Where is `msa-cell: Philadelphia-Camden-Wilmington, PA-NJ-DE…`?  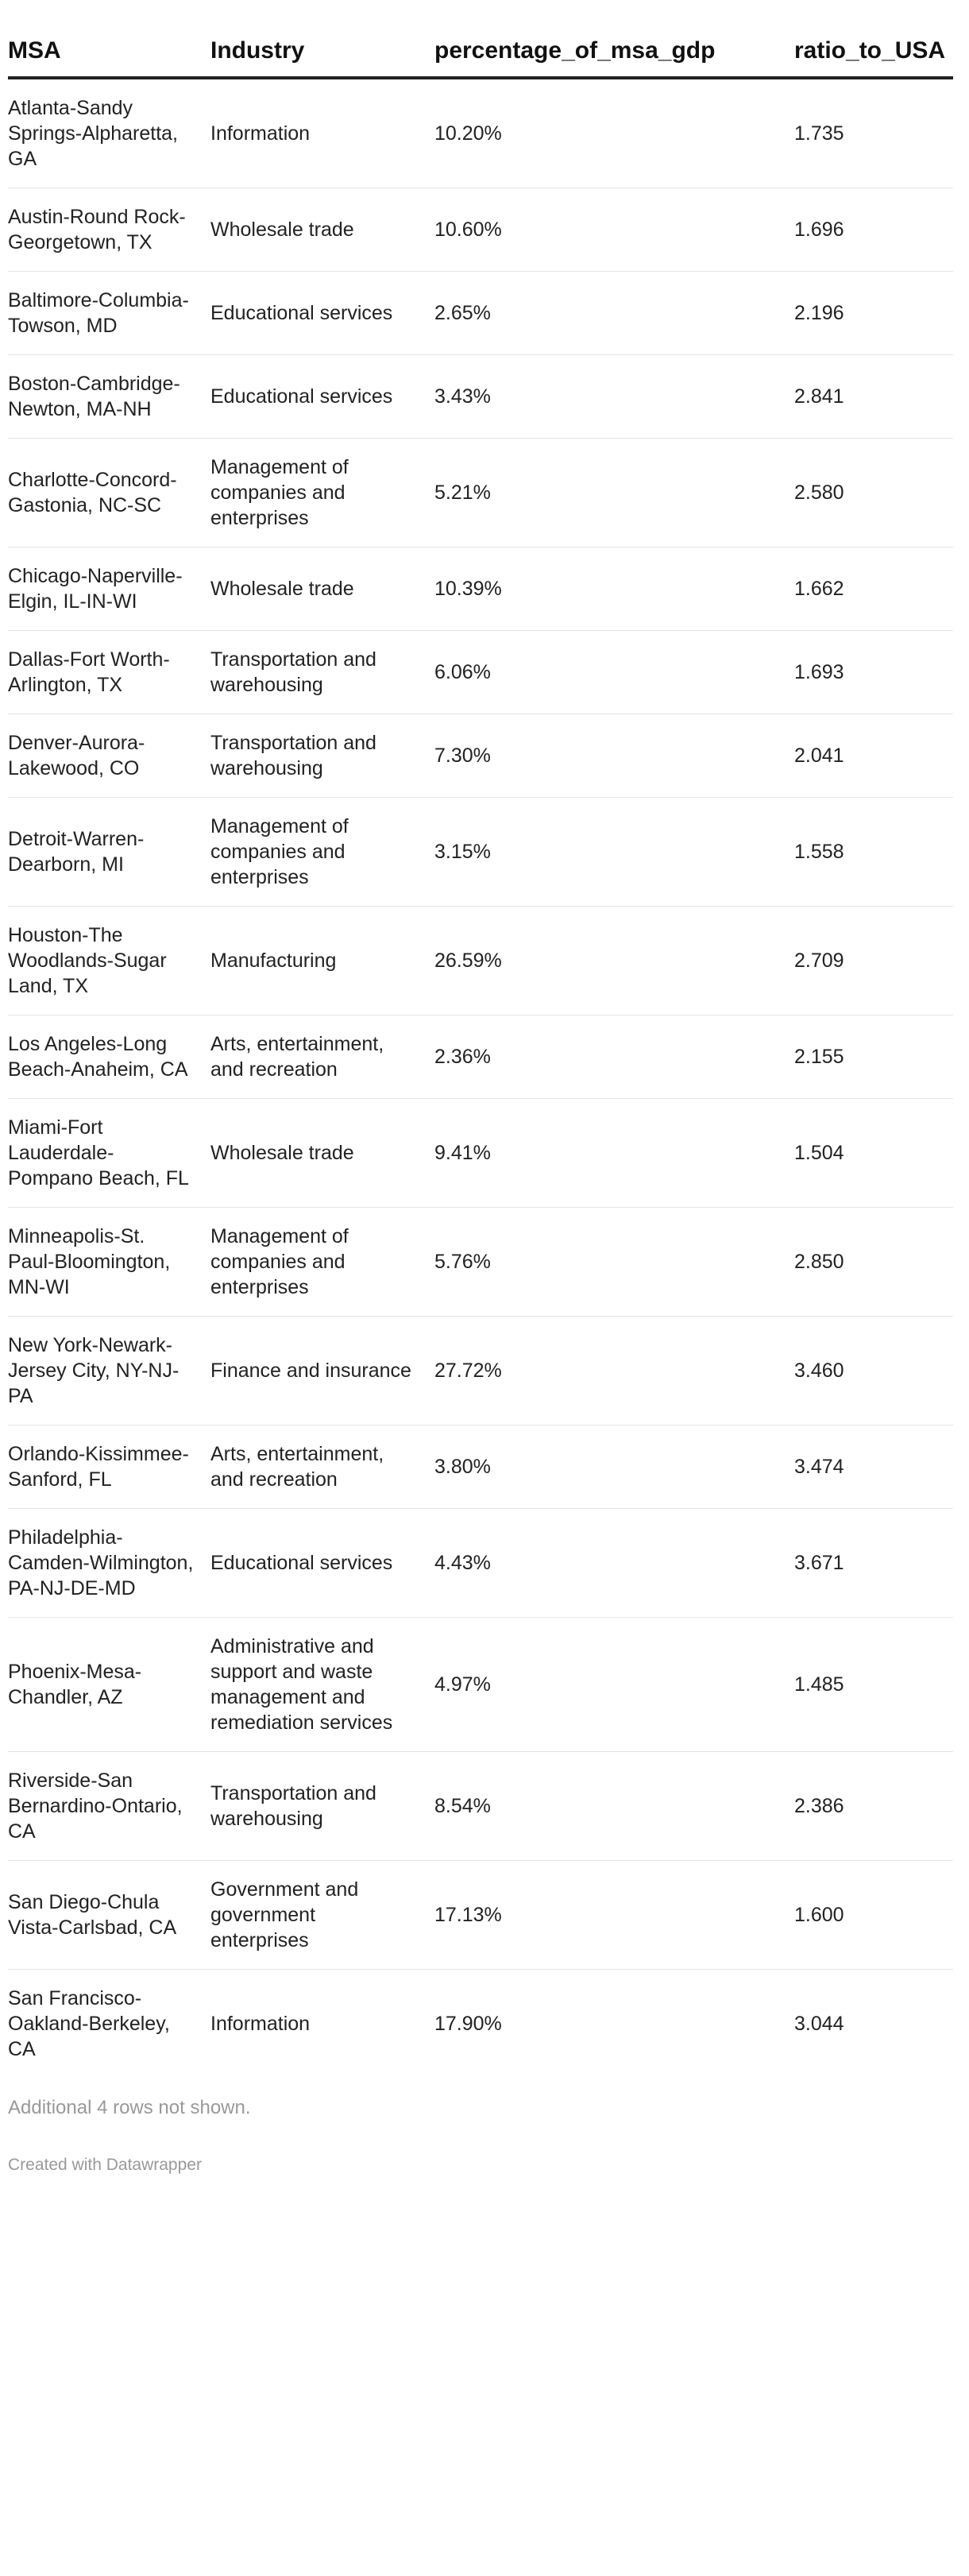
msa-cell: Philadelphia-Camden-Wilmington, PA-NJ-DE… is located at coordinates (109, 1563).